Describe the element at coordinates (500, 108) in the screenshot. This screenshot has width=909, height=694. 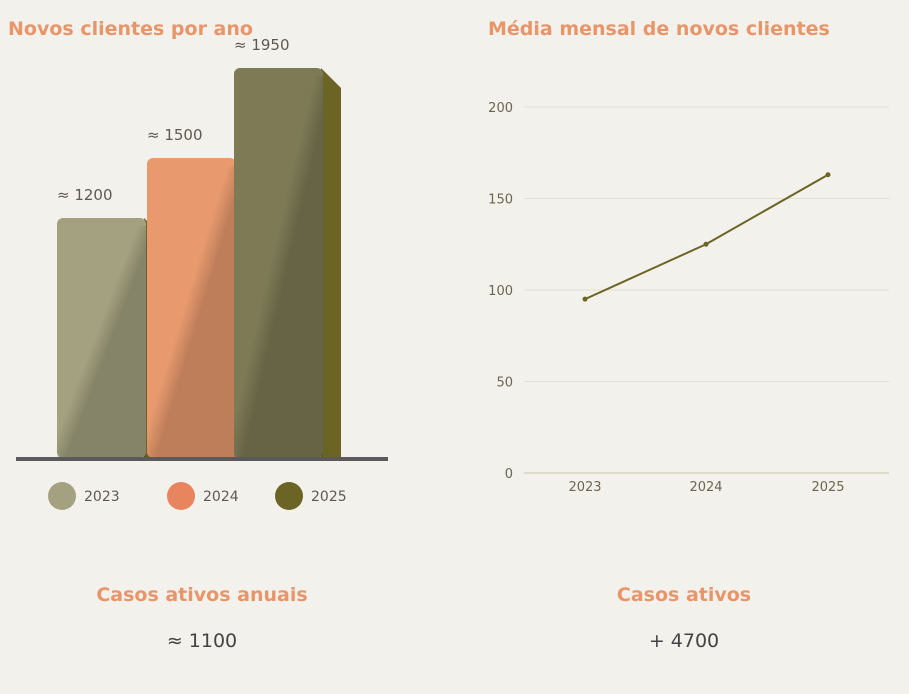
I see `y-tick-label: 200` at that location.